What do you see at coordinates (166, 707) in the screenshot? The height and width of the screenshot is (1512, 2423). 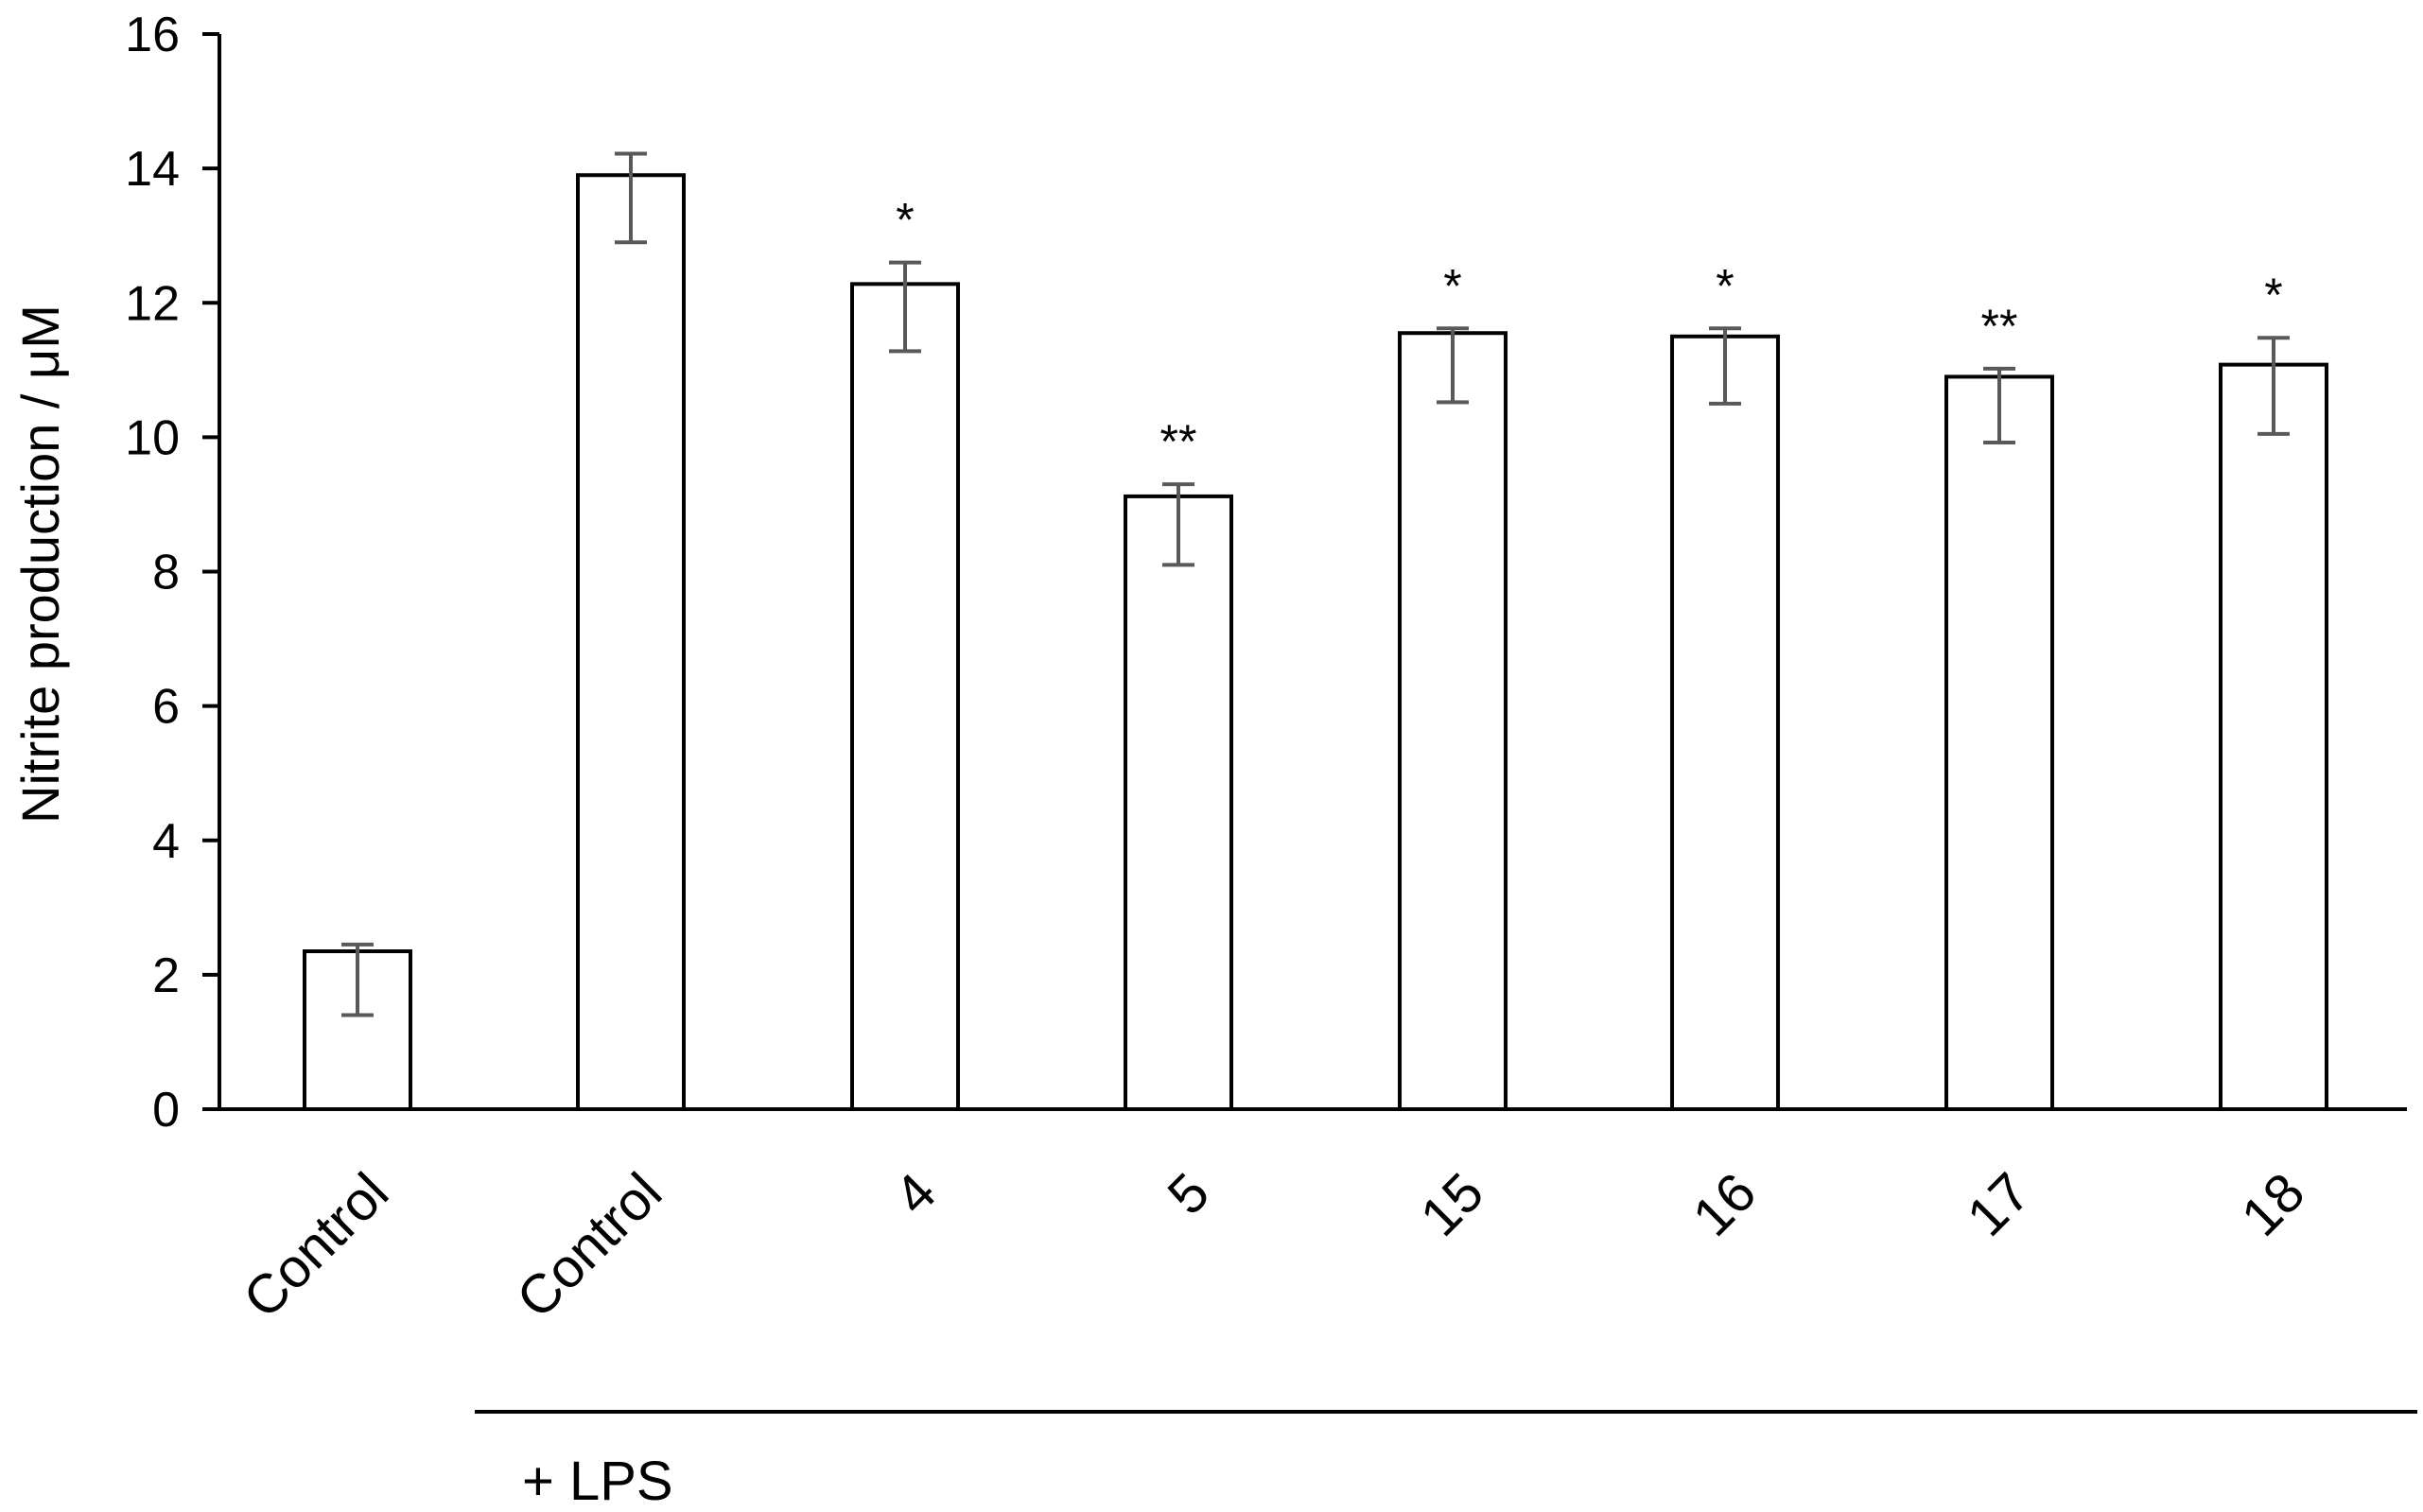 I see `y-tick-label: 6` at bounding box center [166, 707].